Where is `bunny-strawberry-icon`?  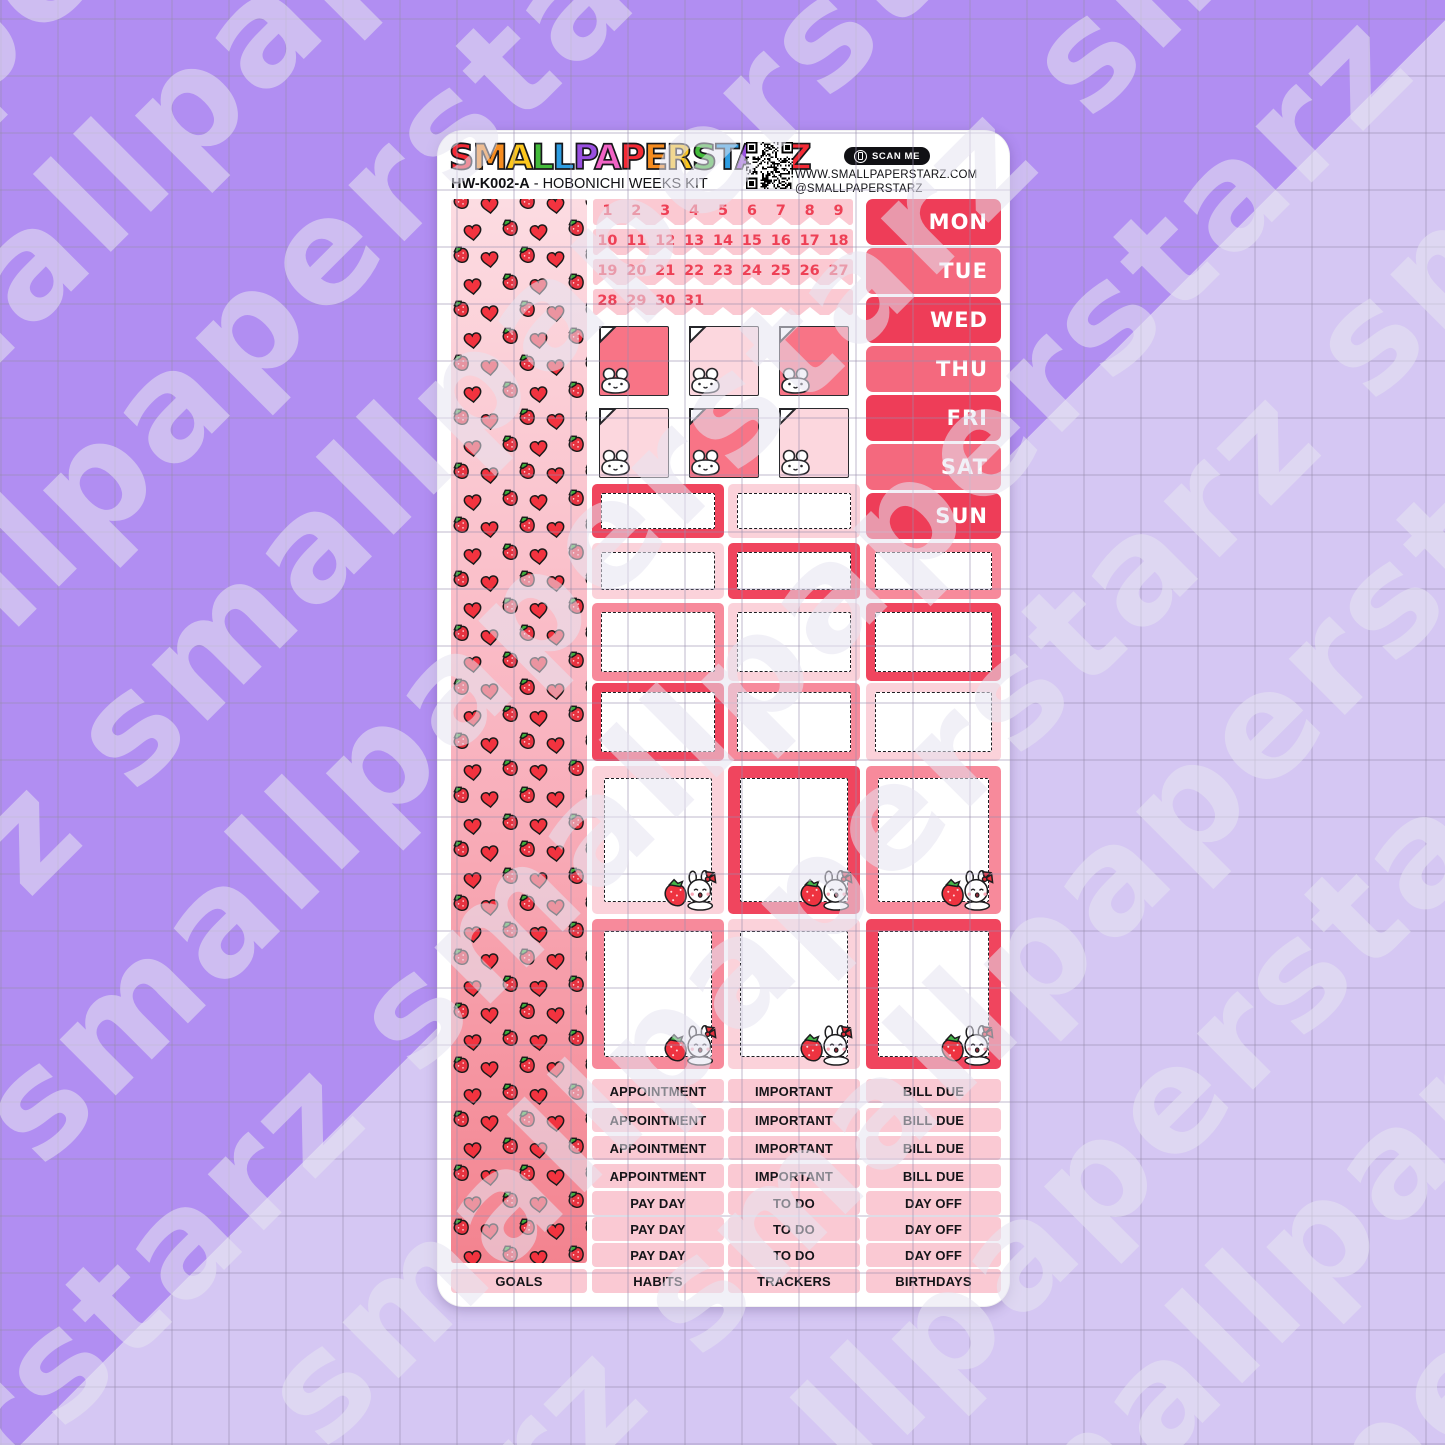
bunny-strawberry-icon is located at coordinates (690, 890).